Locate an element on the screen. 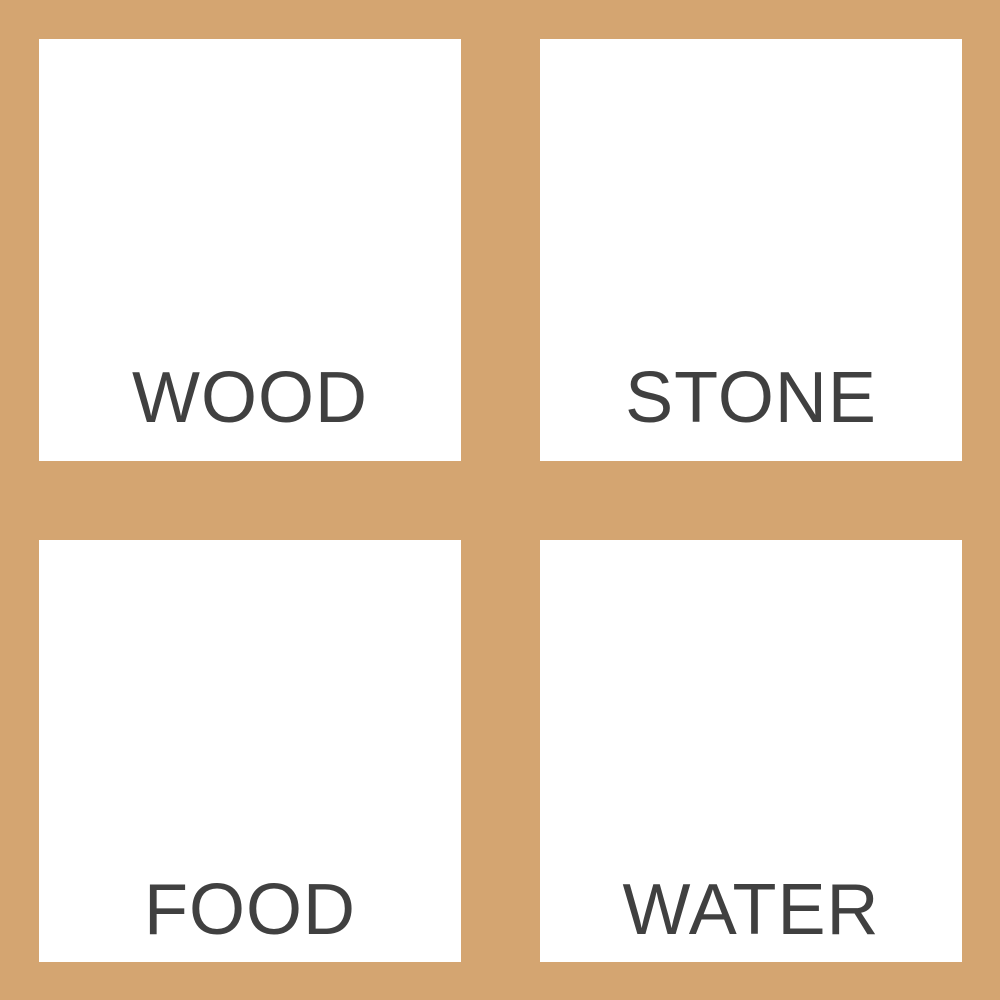  resource-label-stone: STONE is located at coordinates (751, 398).